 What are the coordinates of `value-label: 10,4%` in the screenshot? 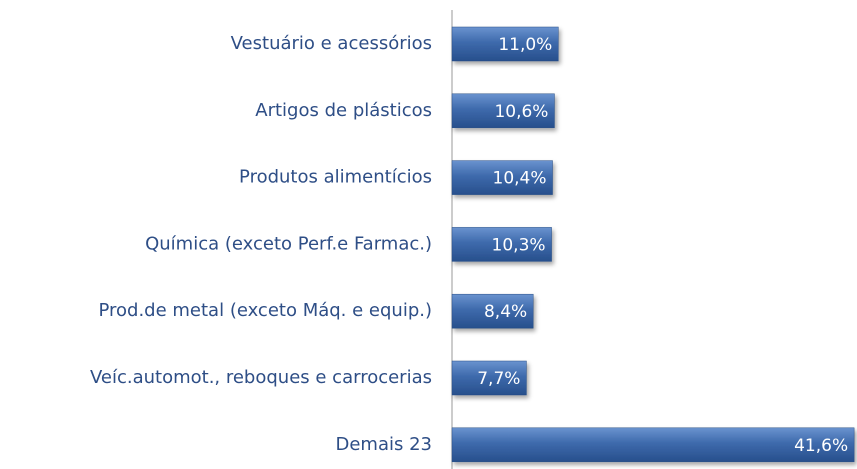 It's located at (520, 179).